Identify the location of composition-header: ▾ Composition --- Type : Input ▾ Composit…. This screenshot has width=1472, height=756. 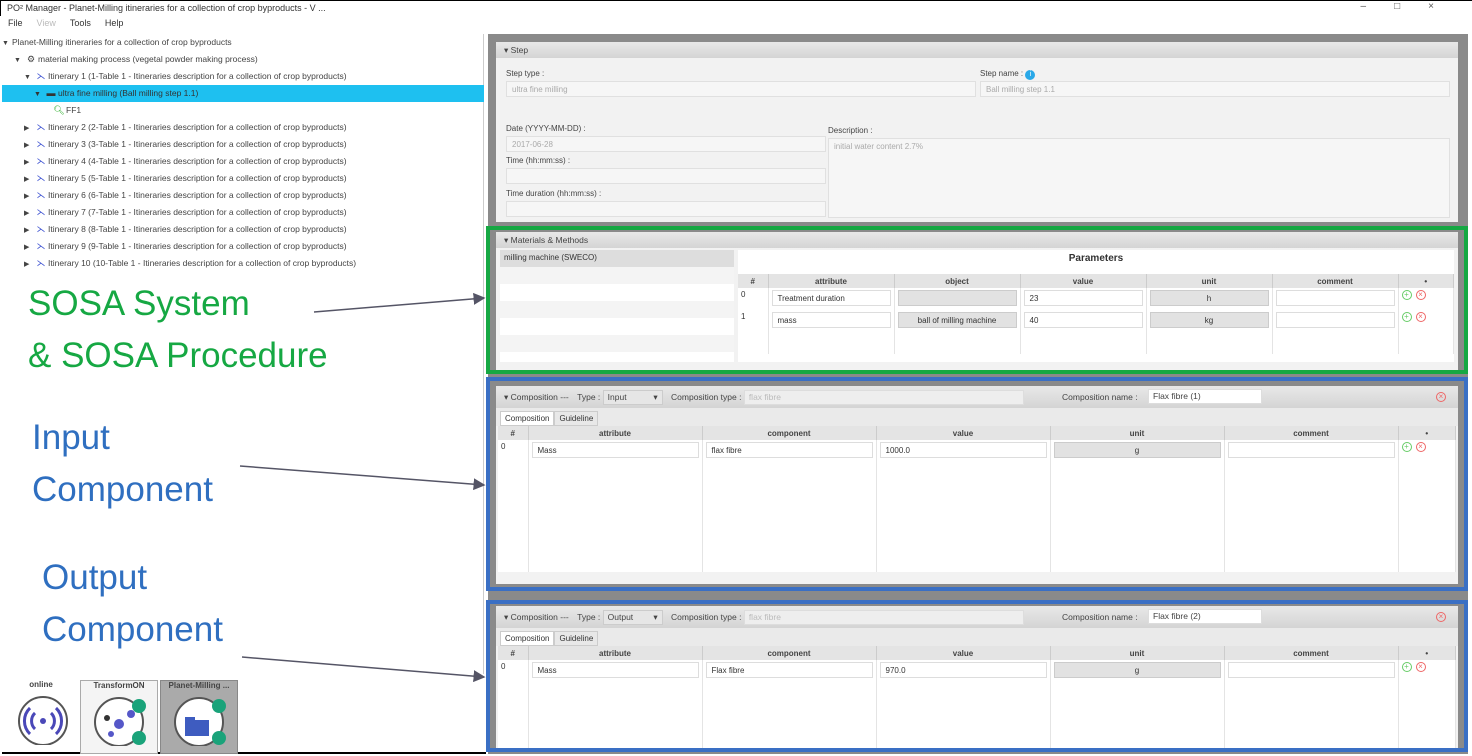
(977, 397).